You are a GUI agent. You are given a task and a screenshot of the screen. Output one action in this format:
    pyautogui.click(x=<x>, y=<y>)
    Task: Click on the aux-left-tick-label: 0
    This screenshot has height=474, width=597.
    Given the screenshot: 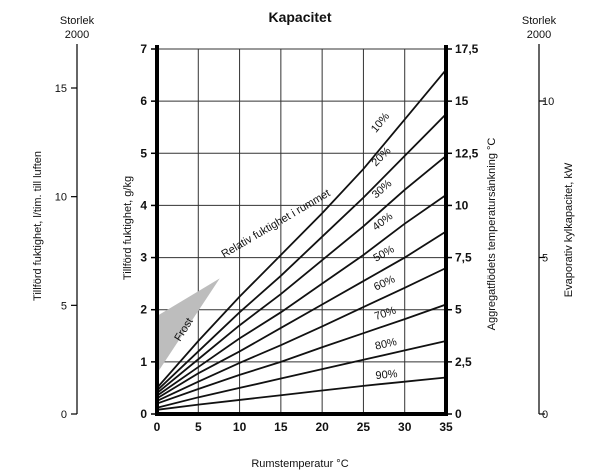 What is the action you would take?
    pyautogui.click(x=64, y=415)
    